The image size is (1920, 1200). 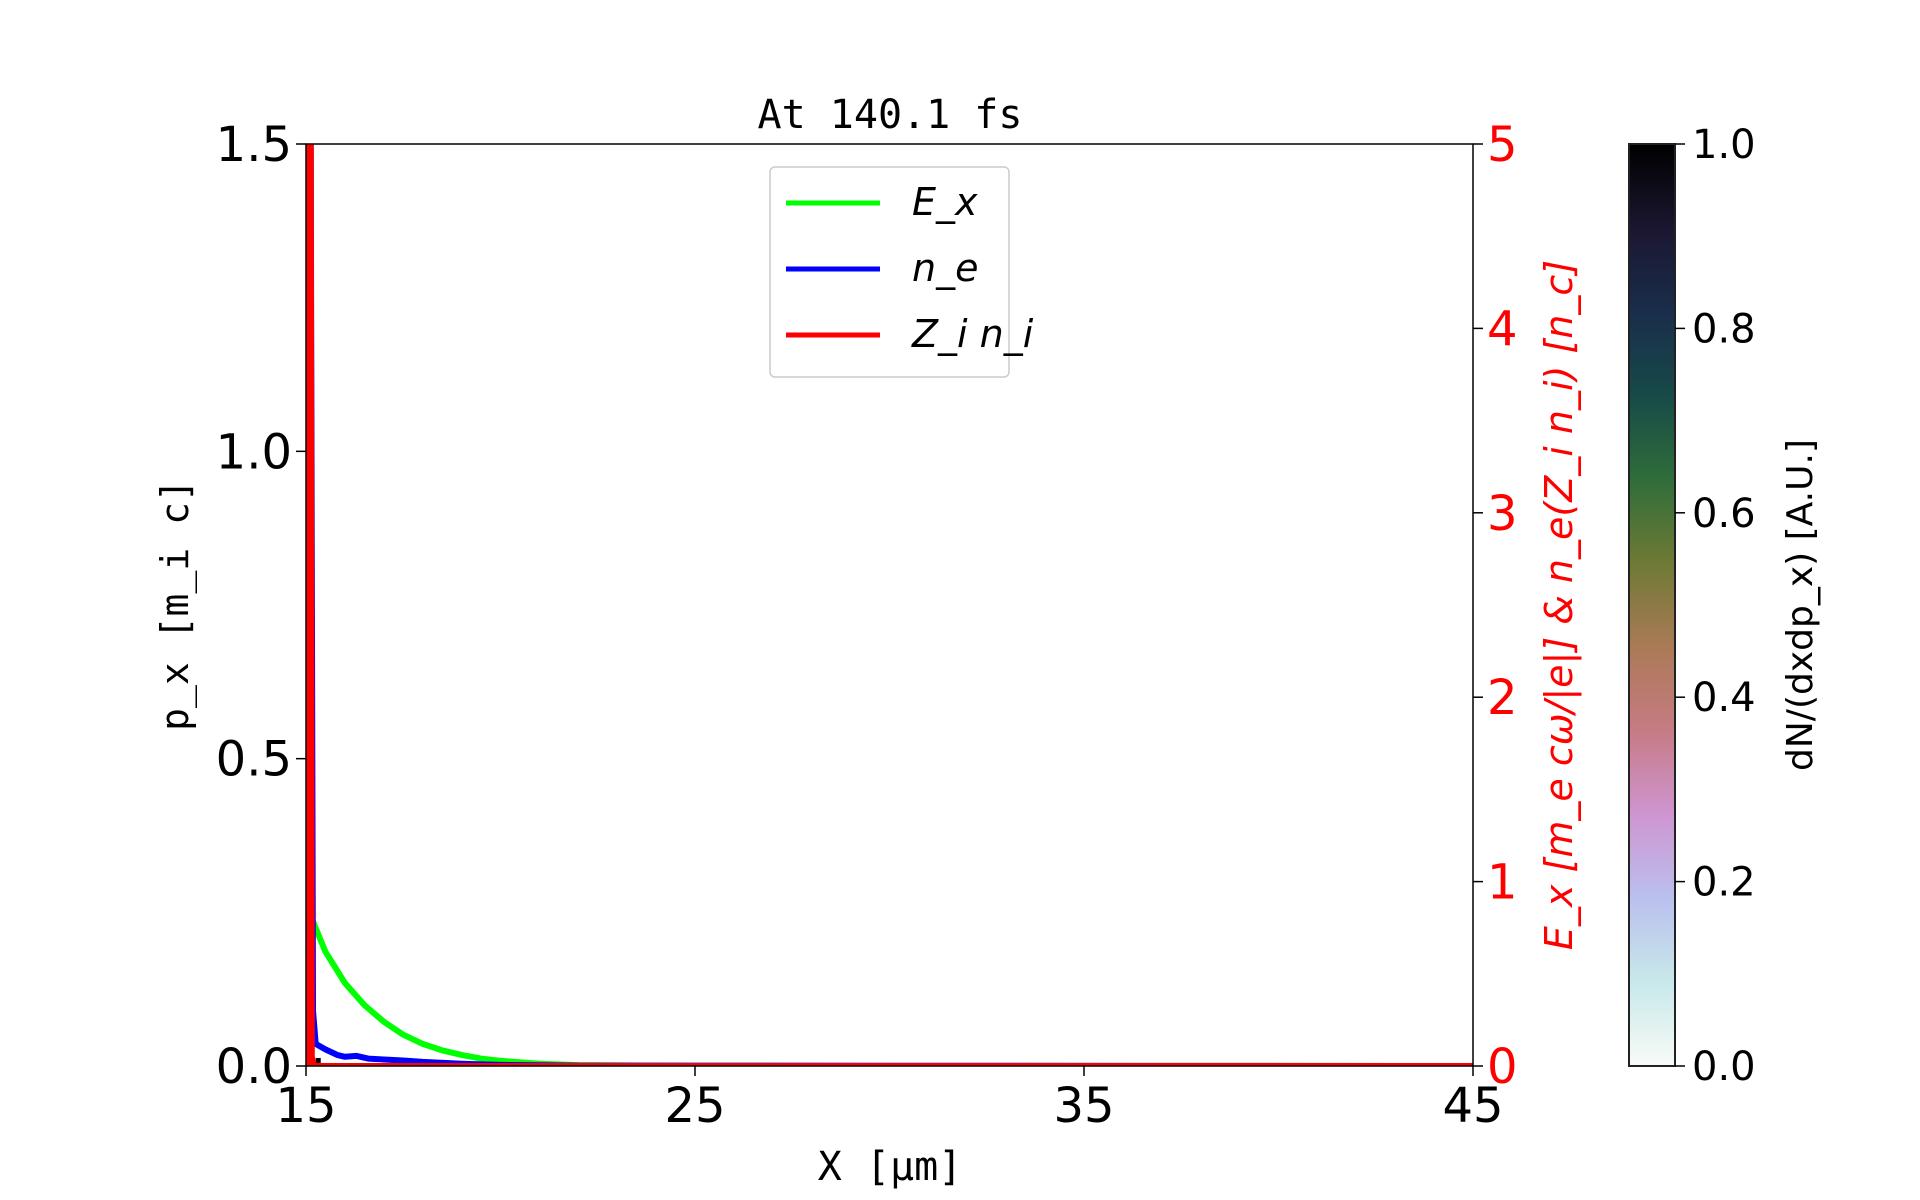 What do you see at coordinates (1502, 145) in the screenshot?
I see `y-right-tick-label: 5` at bounding box center [1502, 145].